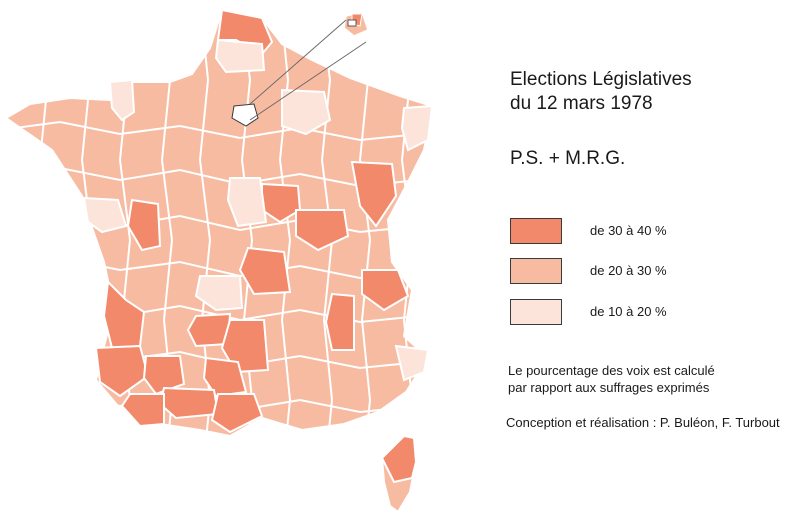 The width and height of the screenshot is (810, 516). What do you see at coordinates (399, 459) in the screenshot?
I see `dept-haute-corse` at bounding box center [399, 459].